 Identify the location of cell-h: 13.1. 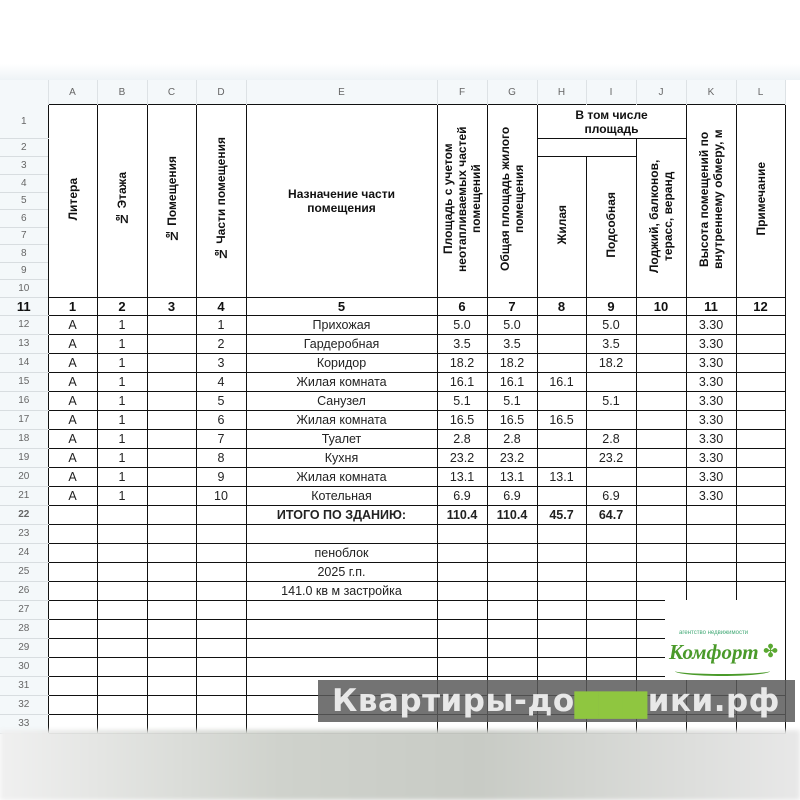
(561, 476).